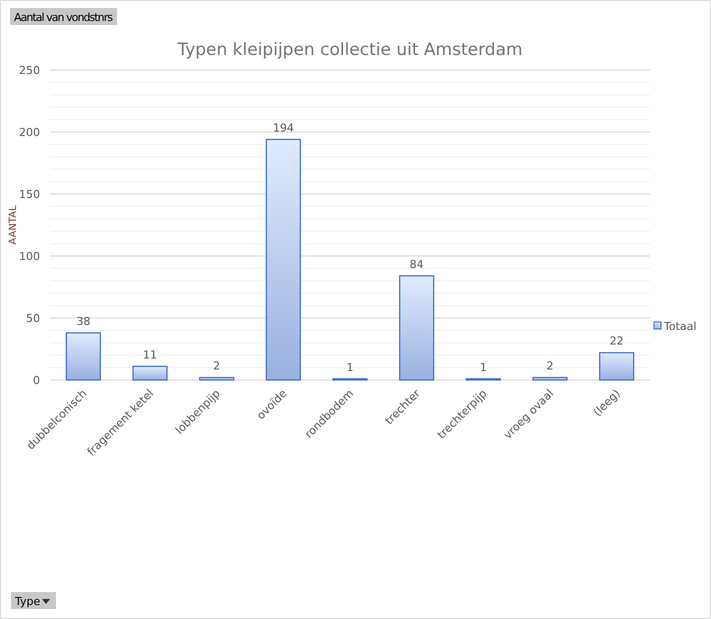 The height and width of the screenshot is (619, 711). Describe the element at coordinates (150, 355) in the screenshot. I see `data-label: 11` at that location.